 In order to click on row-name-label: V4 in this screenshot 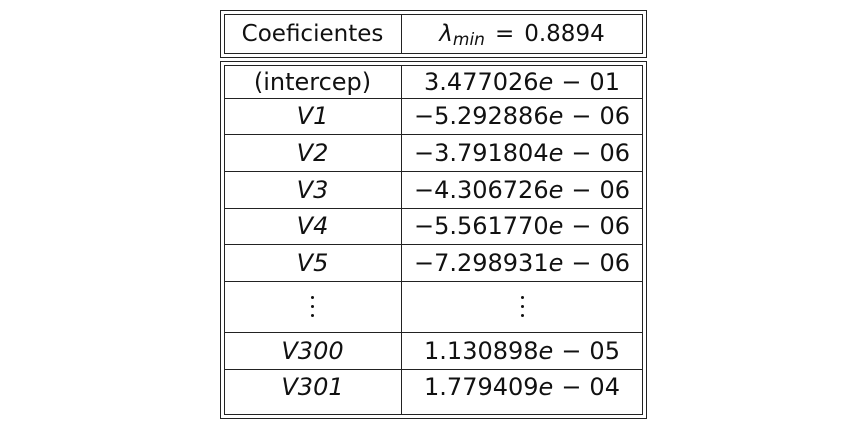, I will do `click(312, 226)`.